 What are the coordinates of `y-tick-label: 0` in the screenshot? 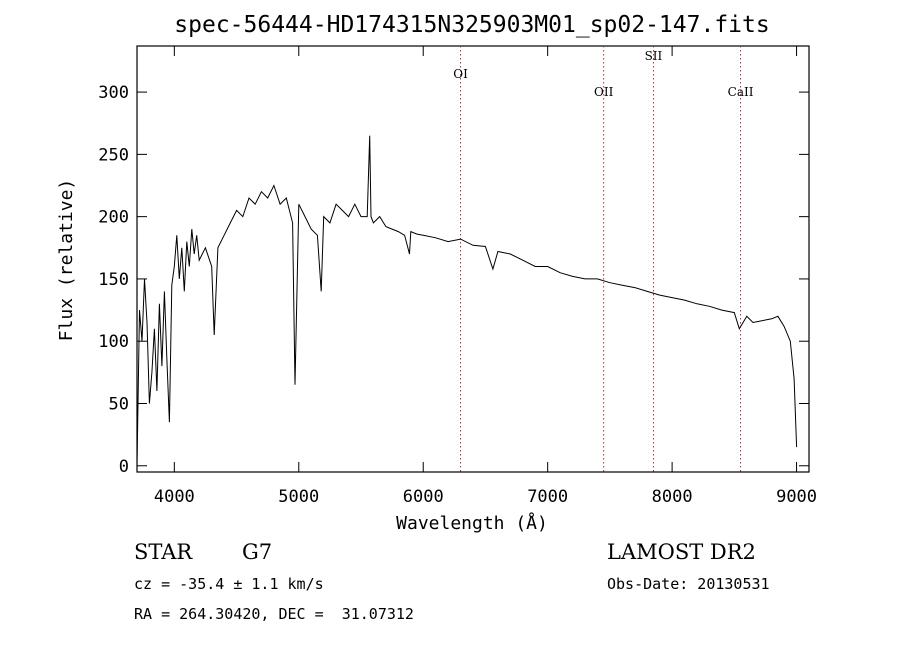 It's located at (124, 467).